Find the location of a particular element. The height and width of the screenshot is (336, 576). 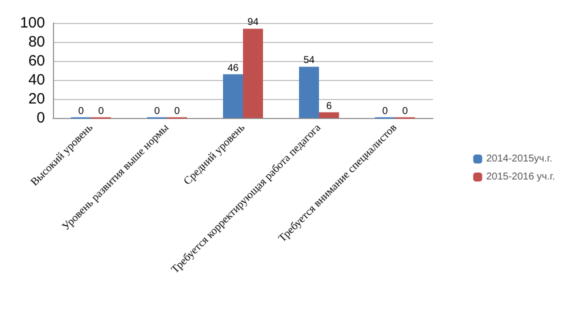

legend-label: 2014-2015уч.г. is located at coordinates (519, 159).